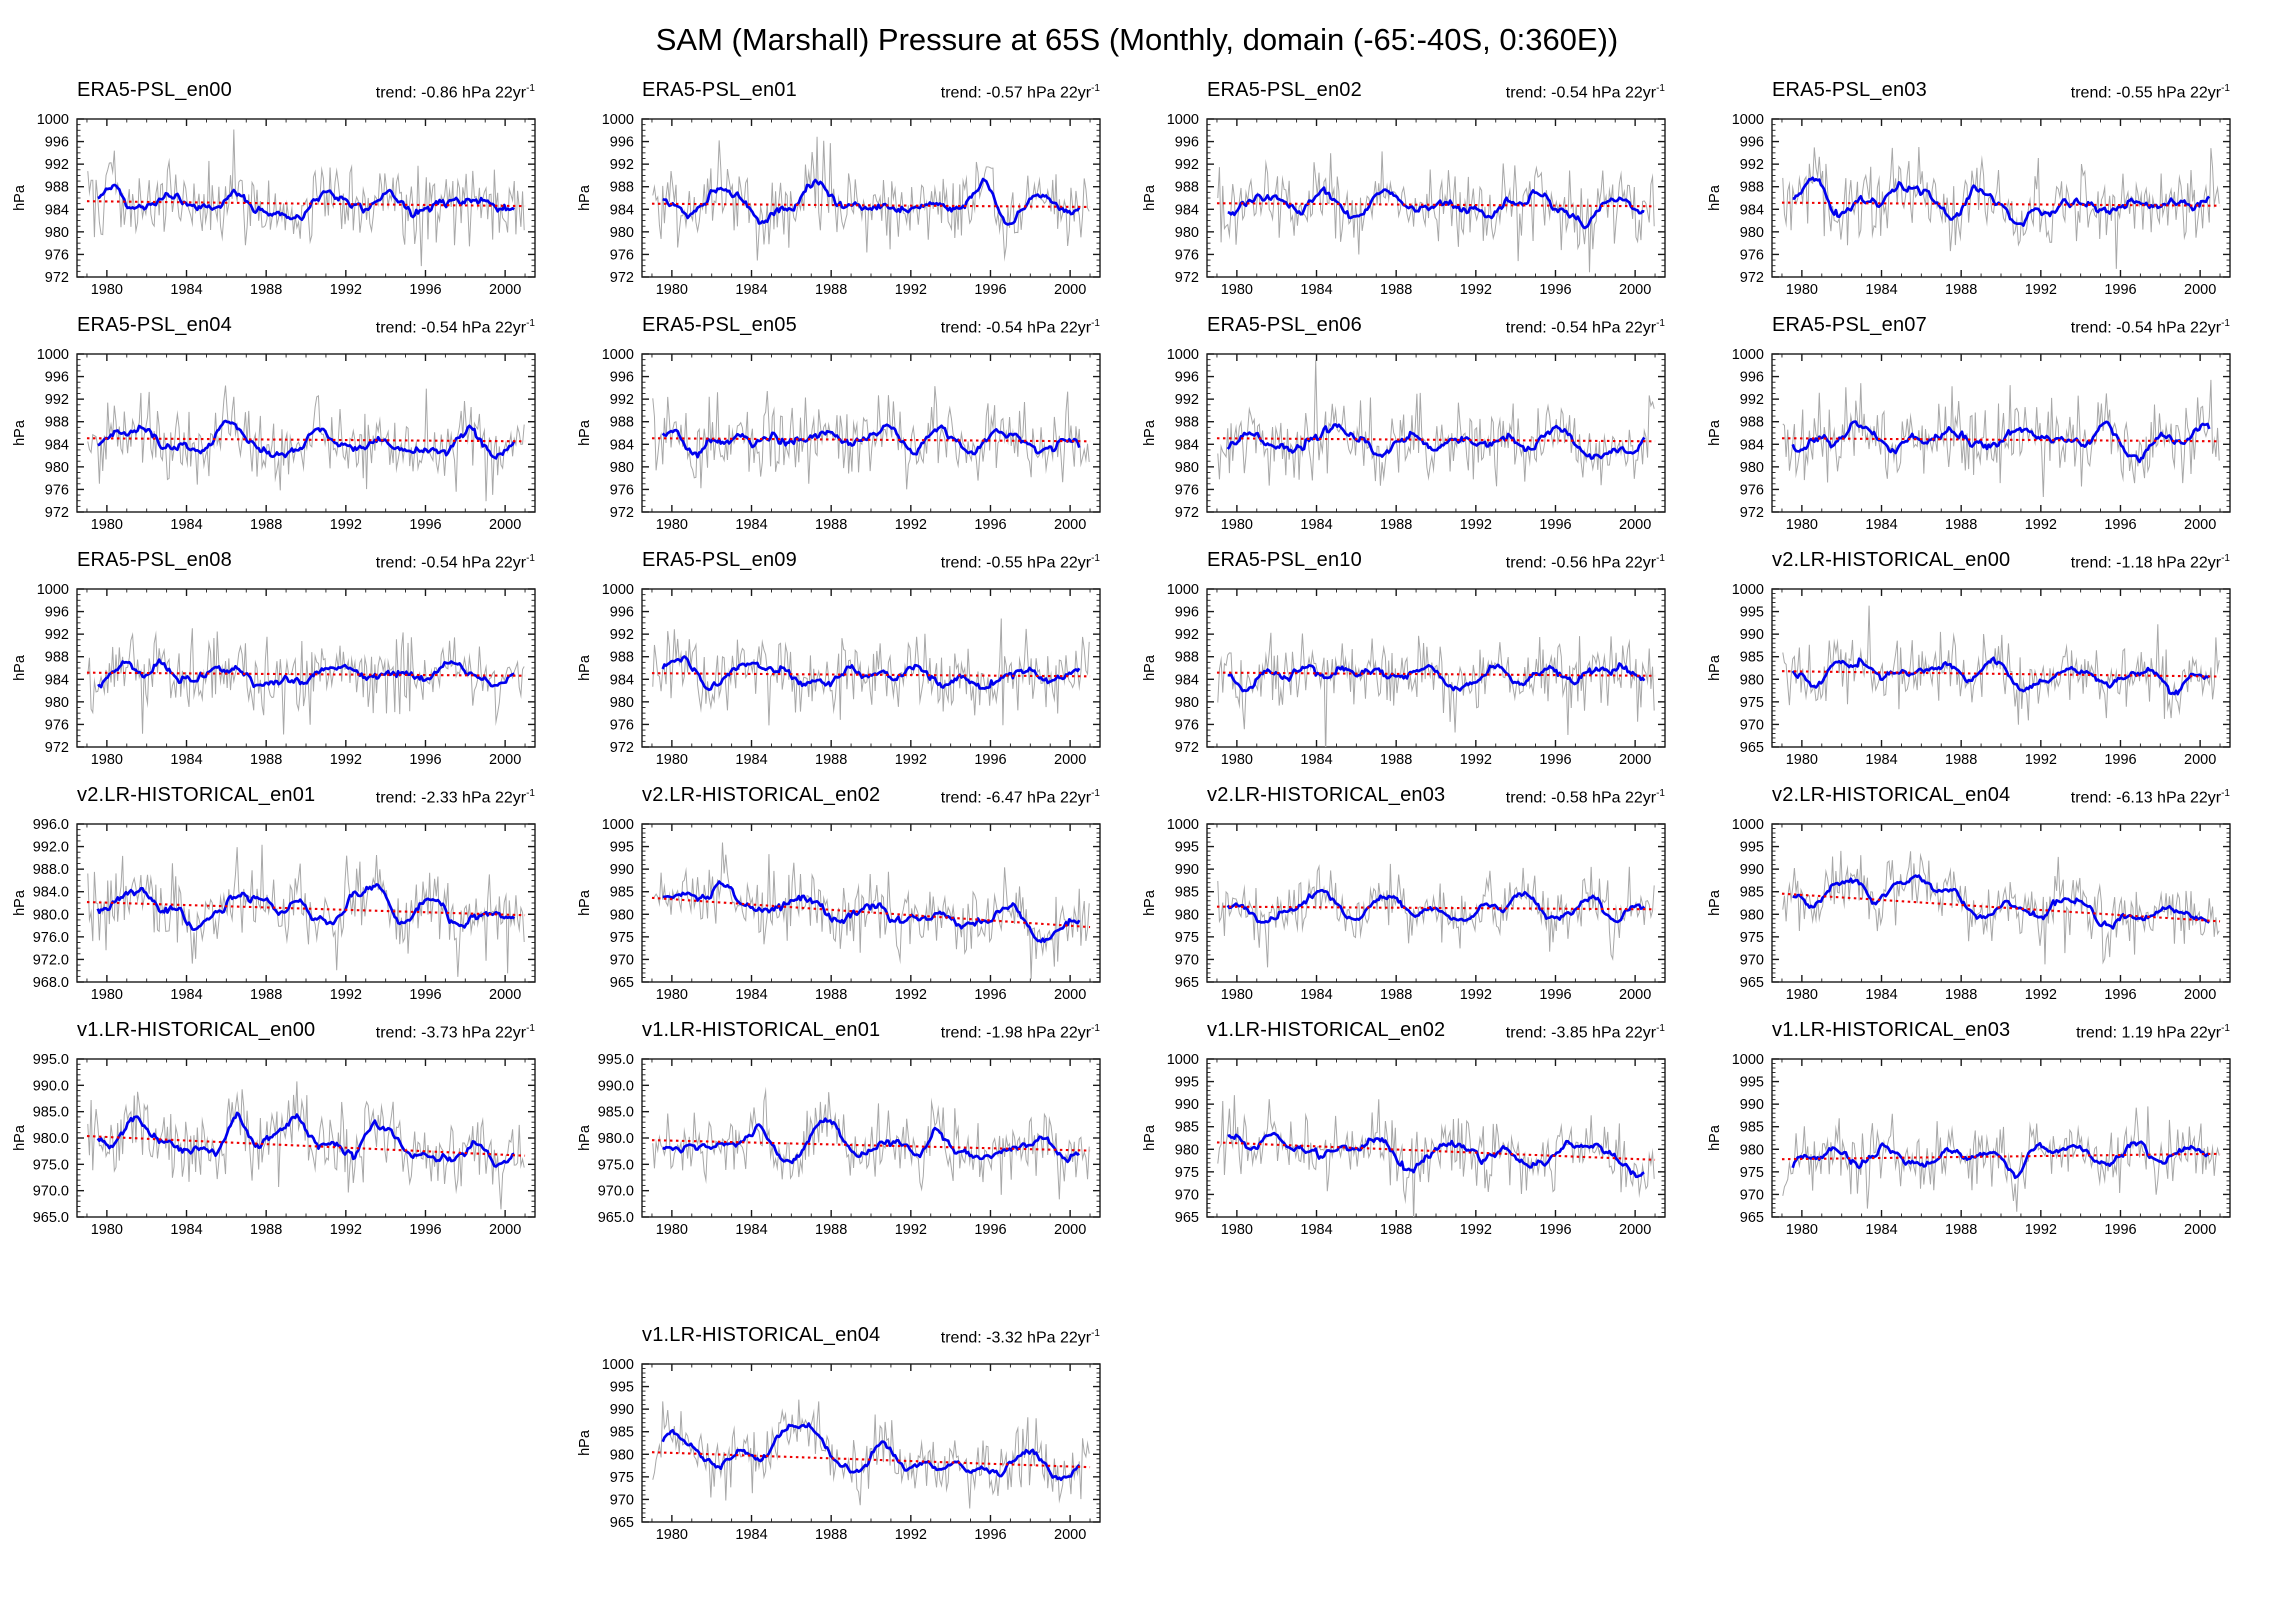 This screenshot has width=2274, height=1601. I want to click on panel-trend-label: trend: -0.86 hPa 22yr-1, so click(455, 92).